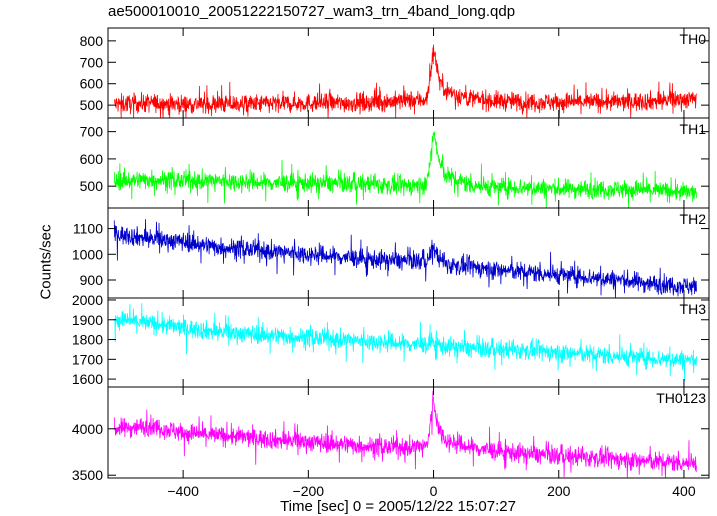 Image resolution: width=717 pixels, height=516 pixels. What do you see at coordinates (405, 81) in the screenshot?
I see `series-th0` at bounding box center [405, 81].